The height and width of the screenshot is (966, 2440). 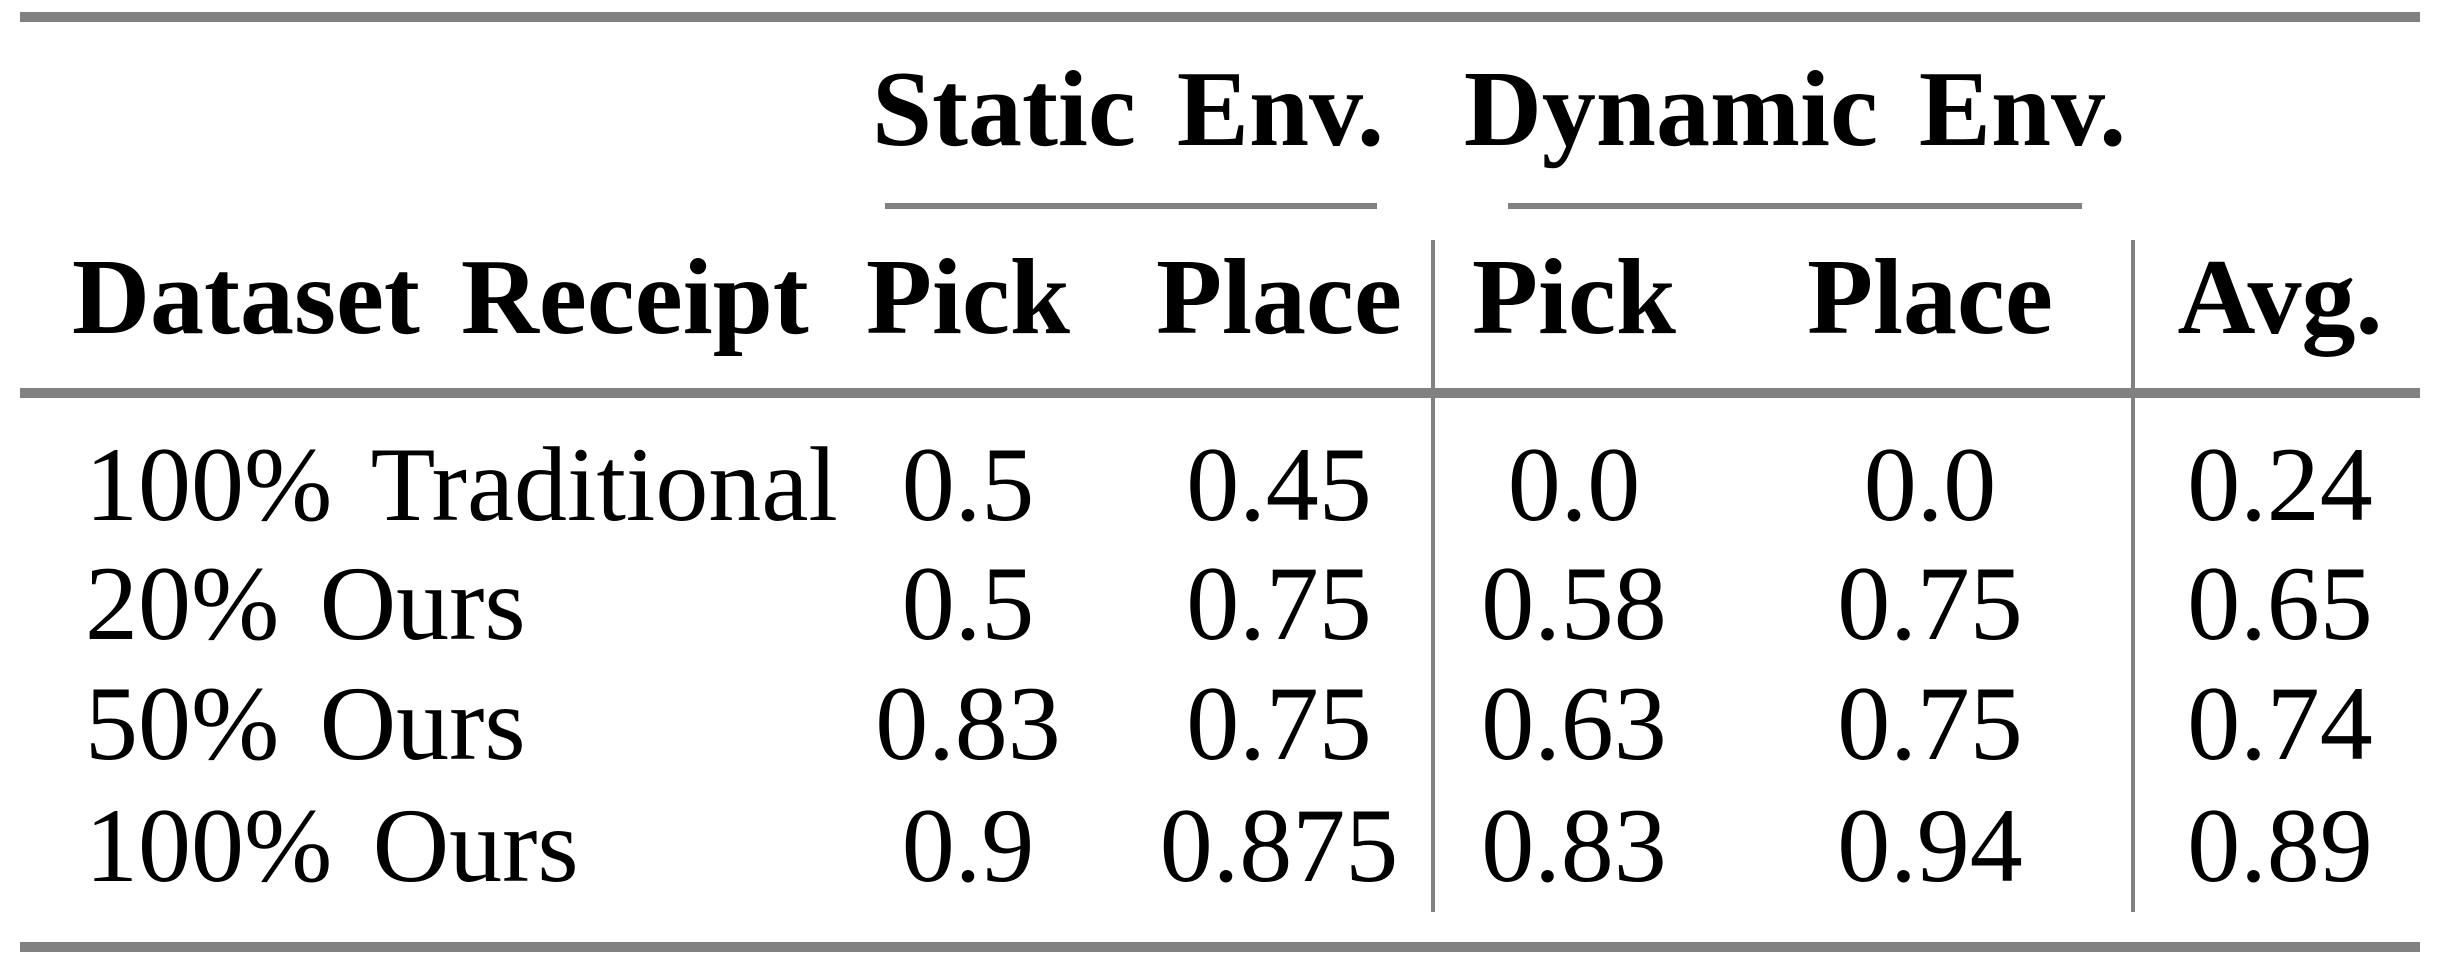 I want to click on header-row-label: Dataset Receipt, so click(x=440, y=297).